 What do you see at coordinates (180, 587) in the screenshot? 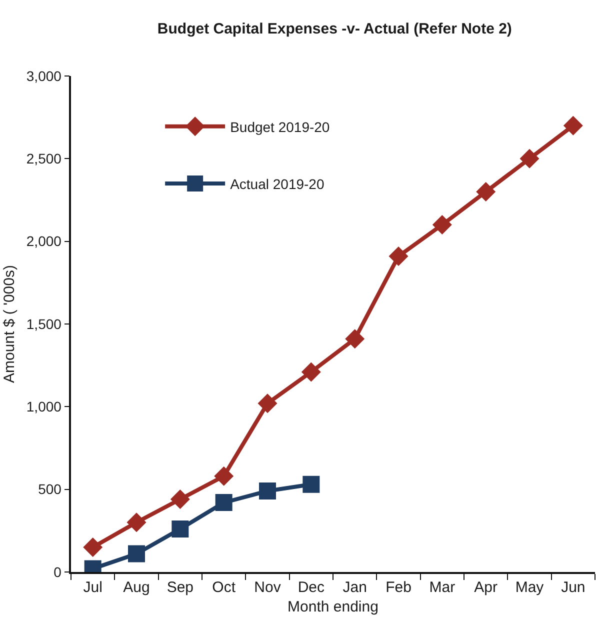
I see `x-tick-label: Sep` at bounding box center [180, 587].